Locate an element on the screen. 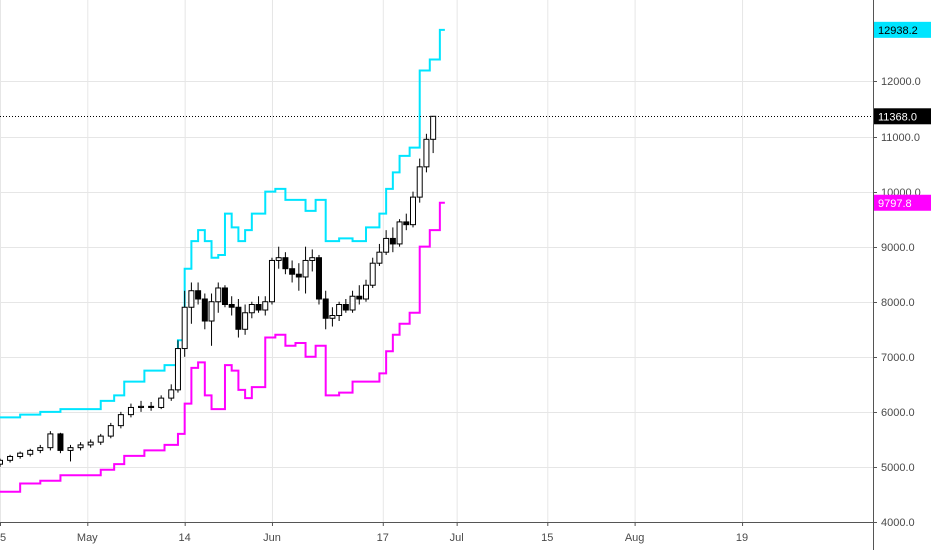  y-tick-label: 8000.0 is located at coordinates (898, 303).